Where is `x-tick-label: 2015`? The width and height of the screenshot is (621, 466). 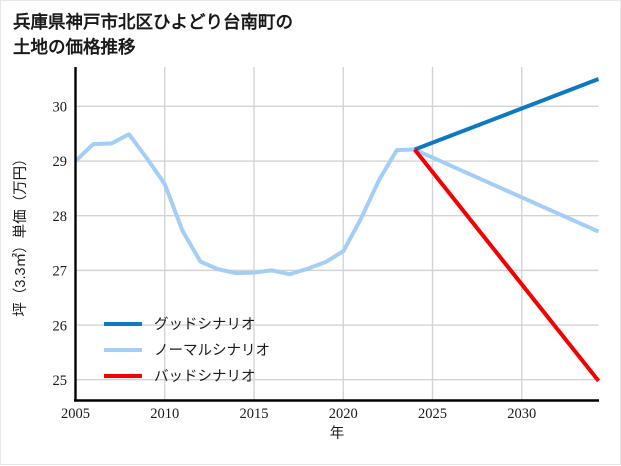
x-tick-label: 2015 is located at coordinates (254, 414).